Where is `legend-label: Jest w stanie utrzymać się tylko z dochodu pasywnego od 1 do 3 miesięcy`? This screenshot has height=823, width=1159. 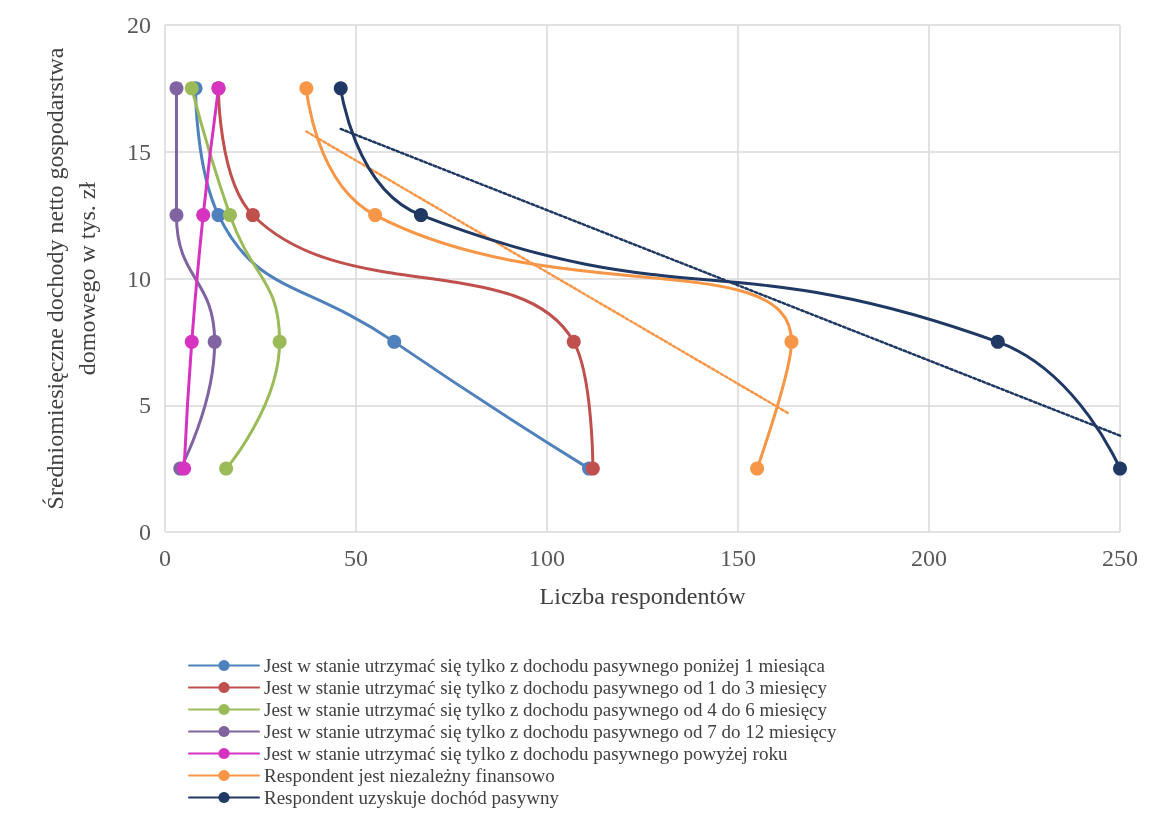
legend-label: Jest w stanie utrzymać się tylko z dochodu pasywnego od 1 do 3 miesięcy is located at coordinates (546, 687).